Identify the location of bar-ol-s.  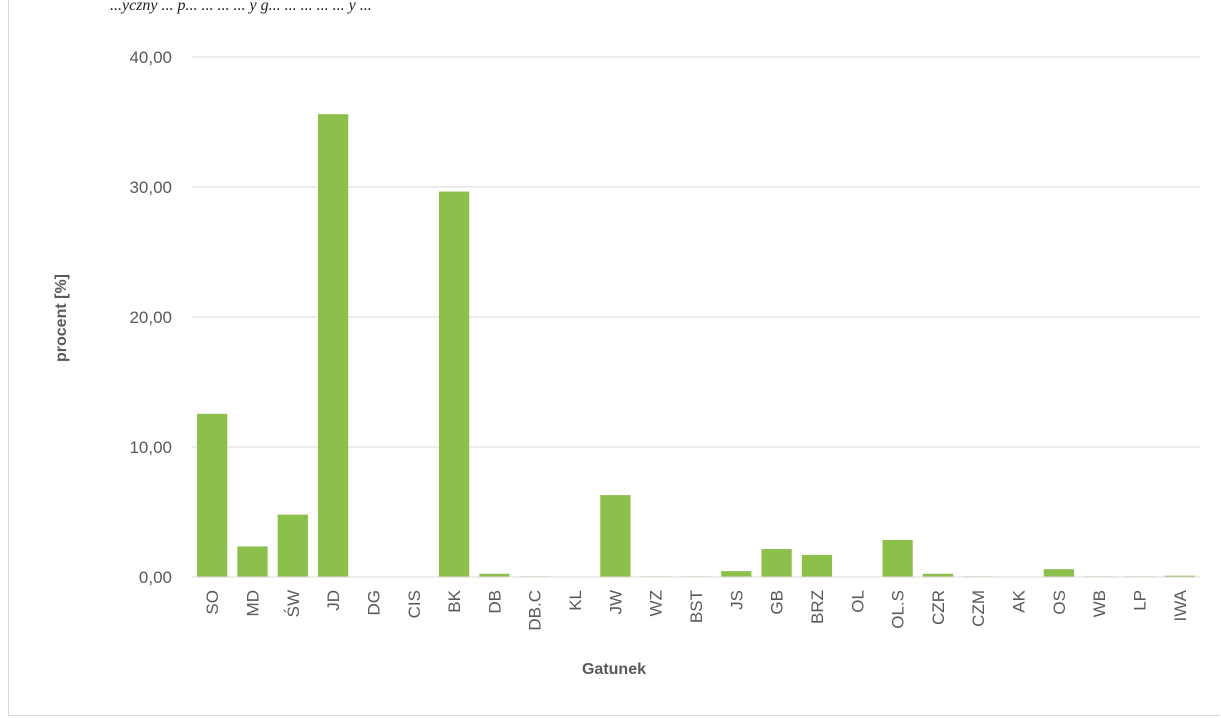
(897, 558).